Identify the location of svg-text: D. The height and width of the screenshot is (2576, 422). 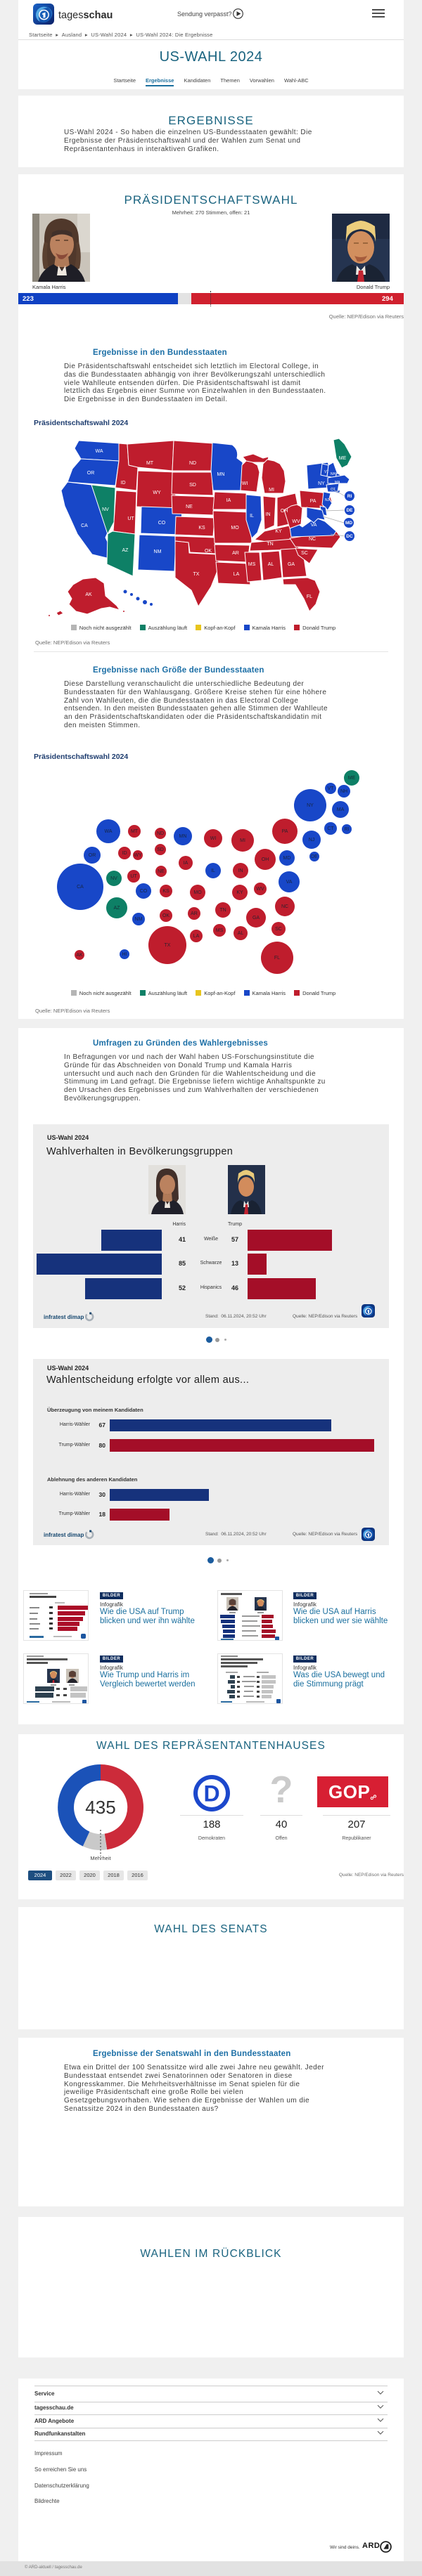
(211, 1794).